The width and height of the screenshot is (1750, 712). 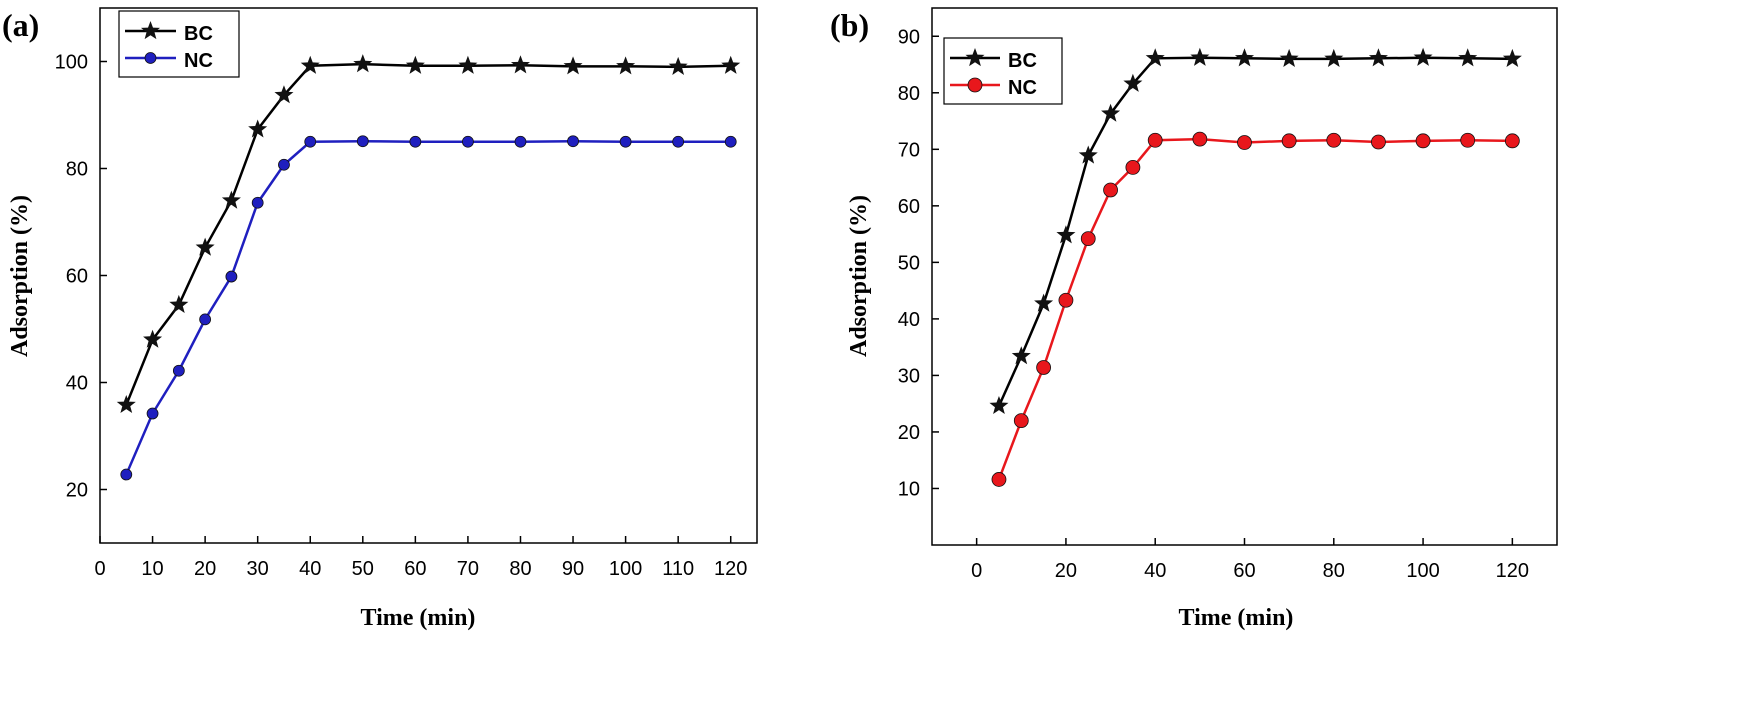 What do you see at coordinates (909, 320) in the screenshot?
I see `panel-b-y-tick-label: 40` at bounding box center [909, 320].